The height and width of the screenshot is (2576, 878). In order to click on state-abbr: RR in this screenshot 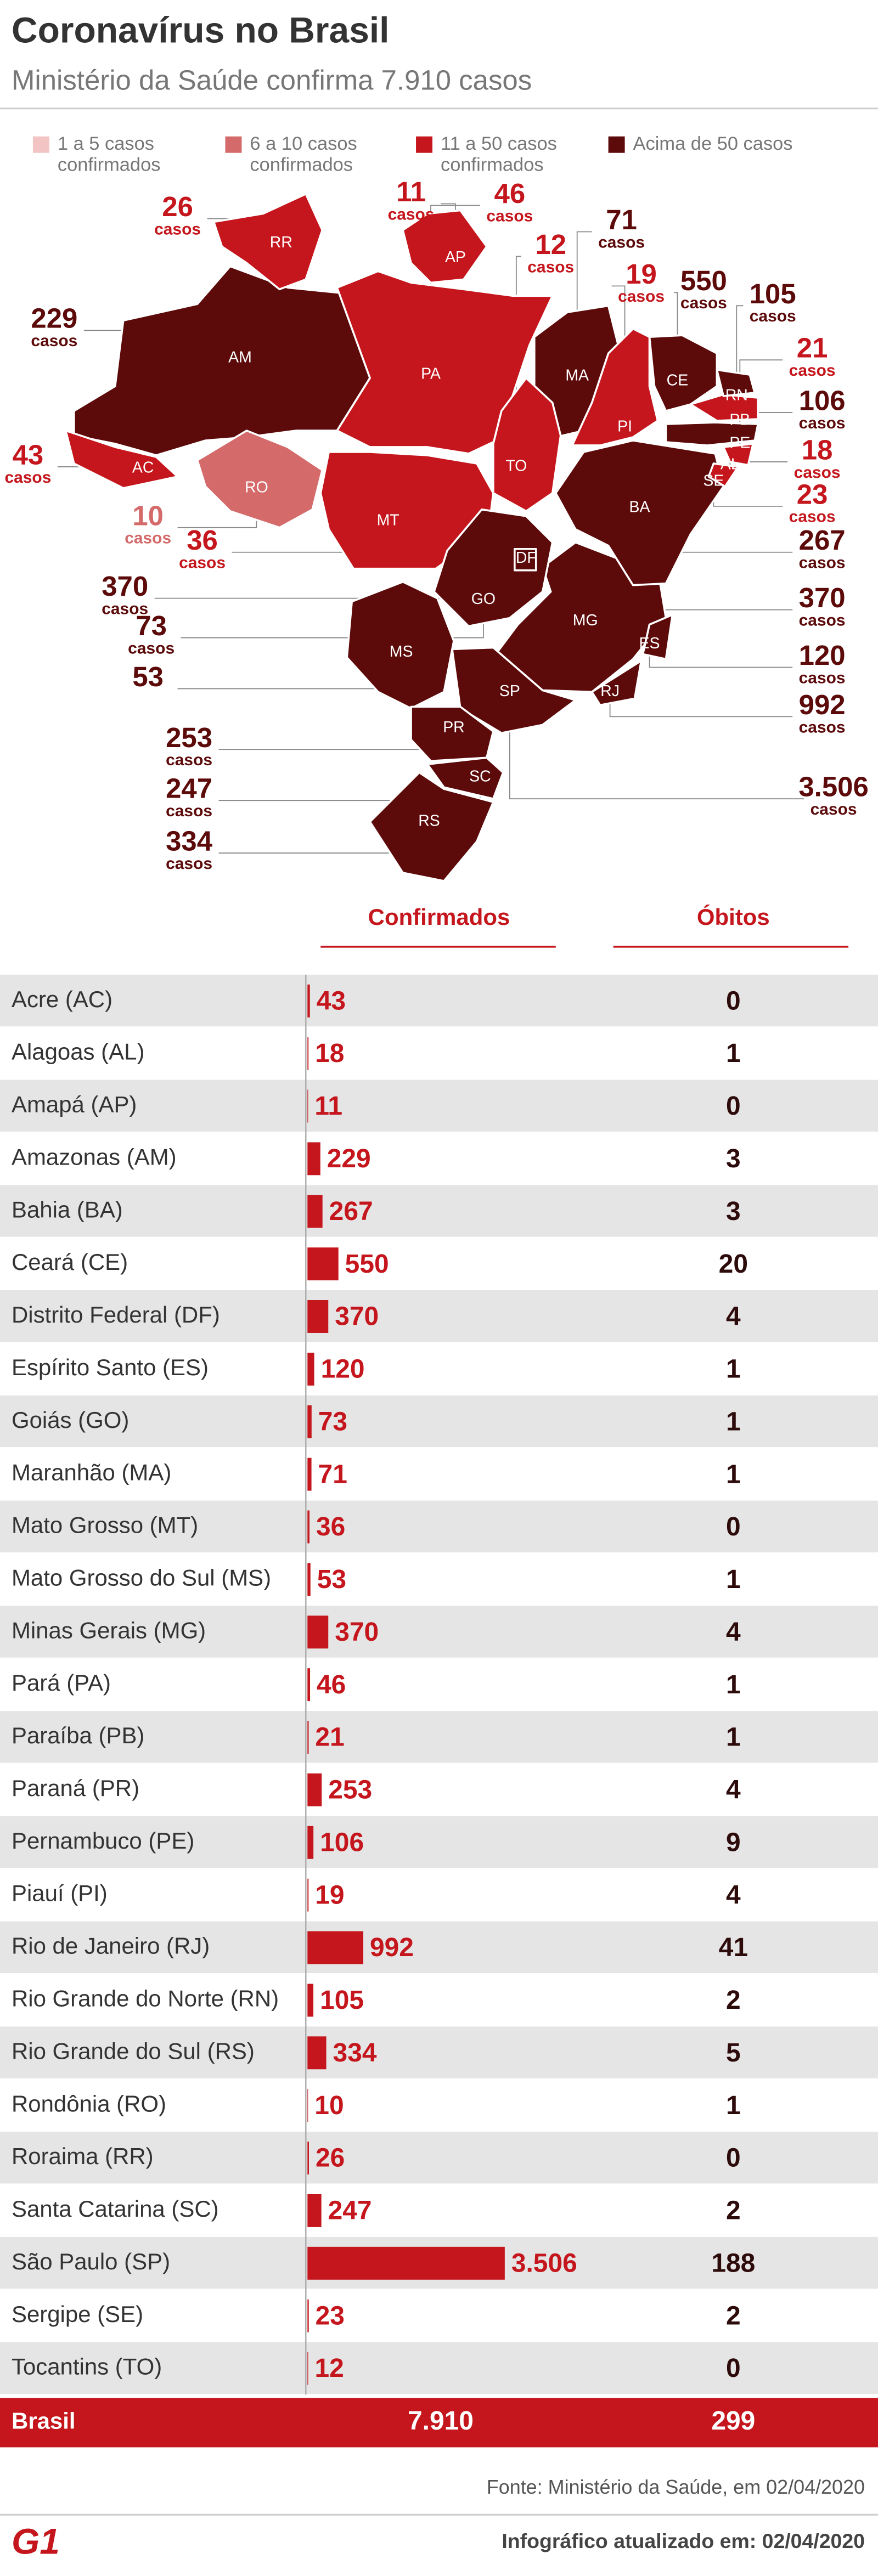, I will do `click(281, 242)`.